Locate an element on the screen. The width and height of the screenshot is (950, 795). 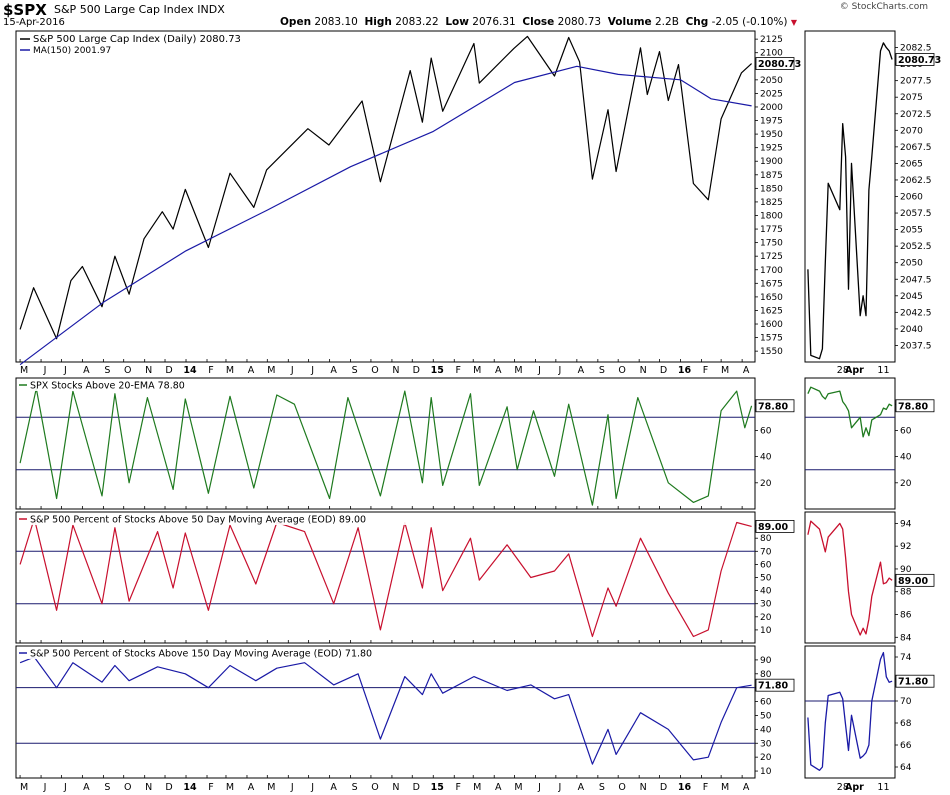
y-tick-label: 30 is located at coordinates (766, 605).